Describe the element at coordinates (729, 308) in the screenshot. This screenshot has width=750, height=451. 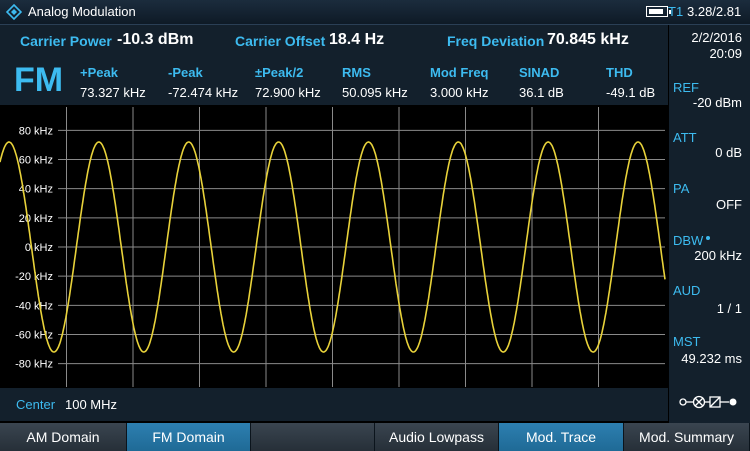
I see `aud-value: 1 / 1` at that location.